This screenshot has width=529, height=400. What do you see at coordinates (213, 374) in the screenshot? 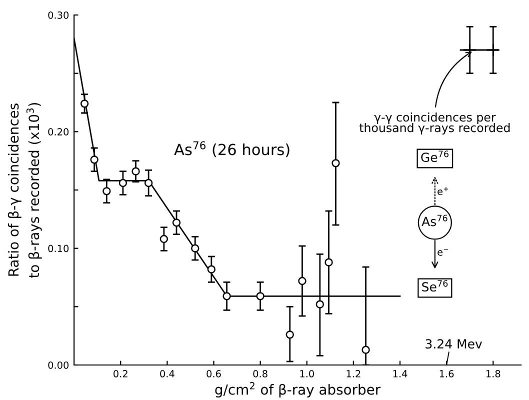
I see `x-tick-label: 0.6` at bounding box center [213, 374].